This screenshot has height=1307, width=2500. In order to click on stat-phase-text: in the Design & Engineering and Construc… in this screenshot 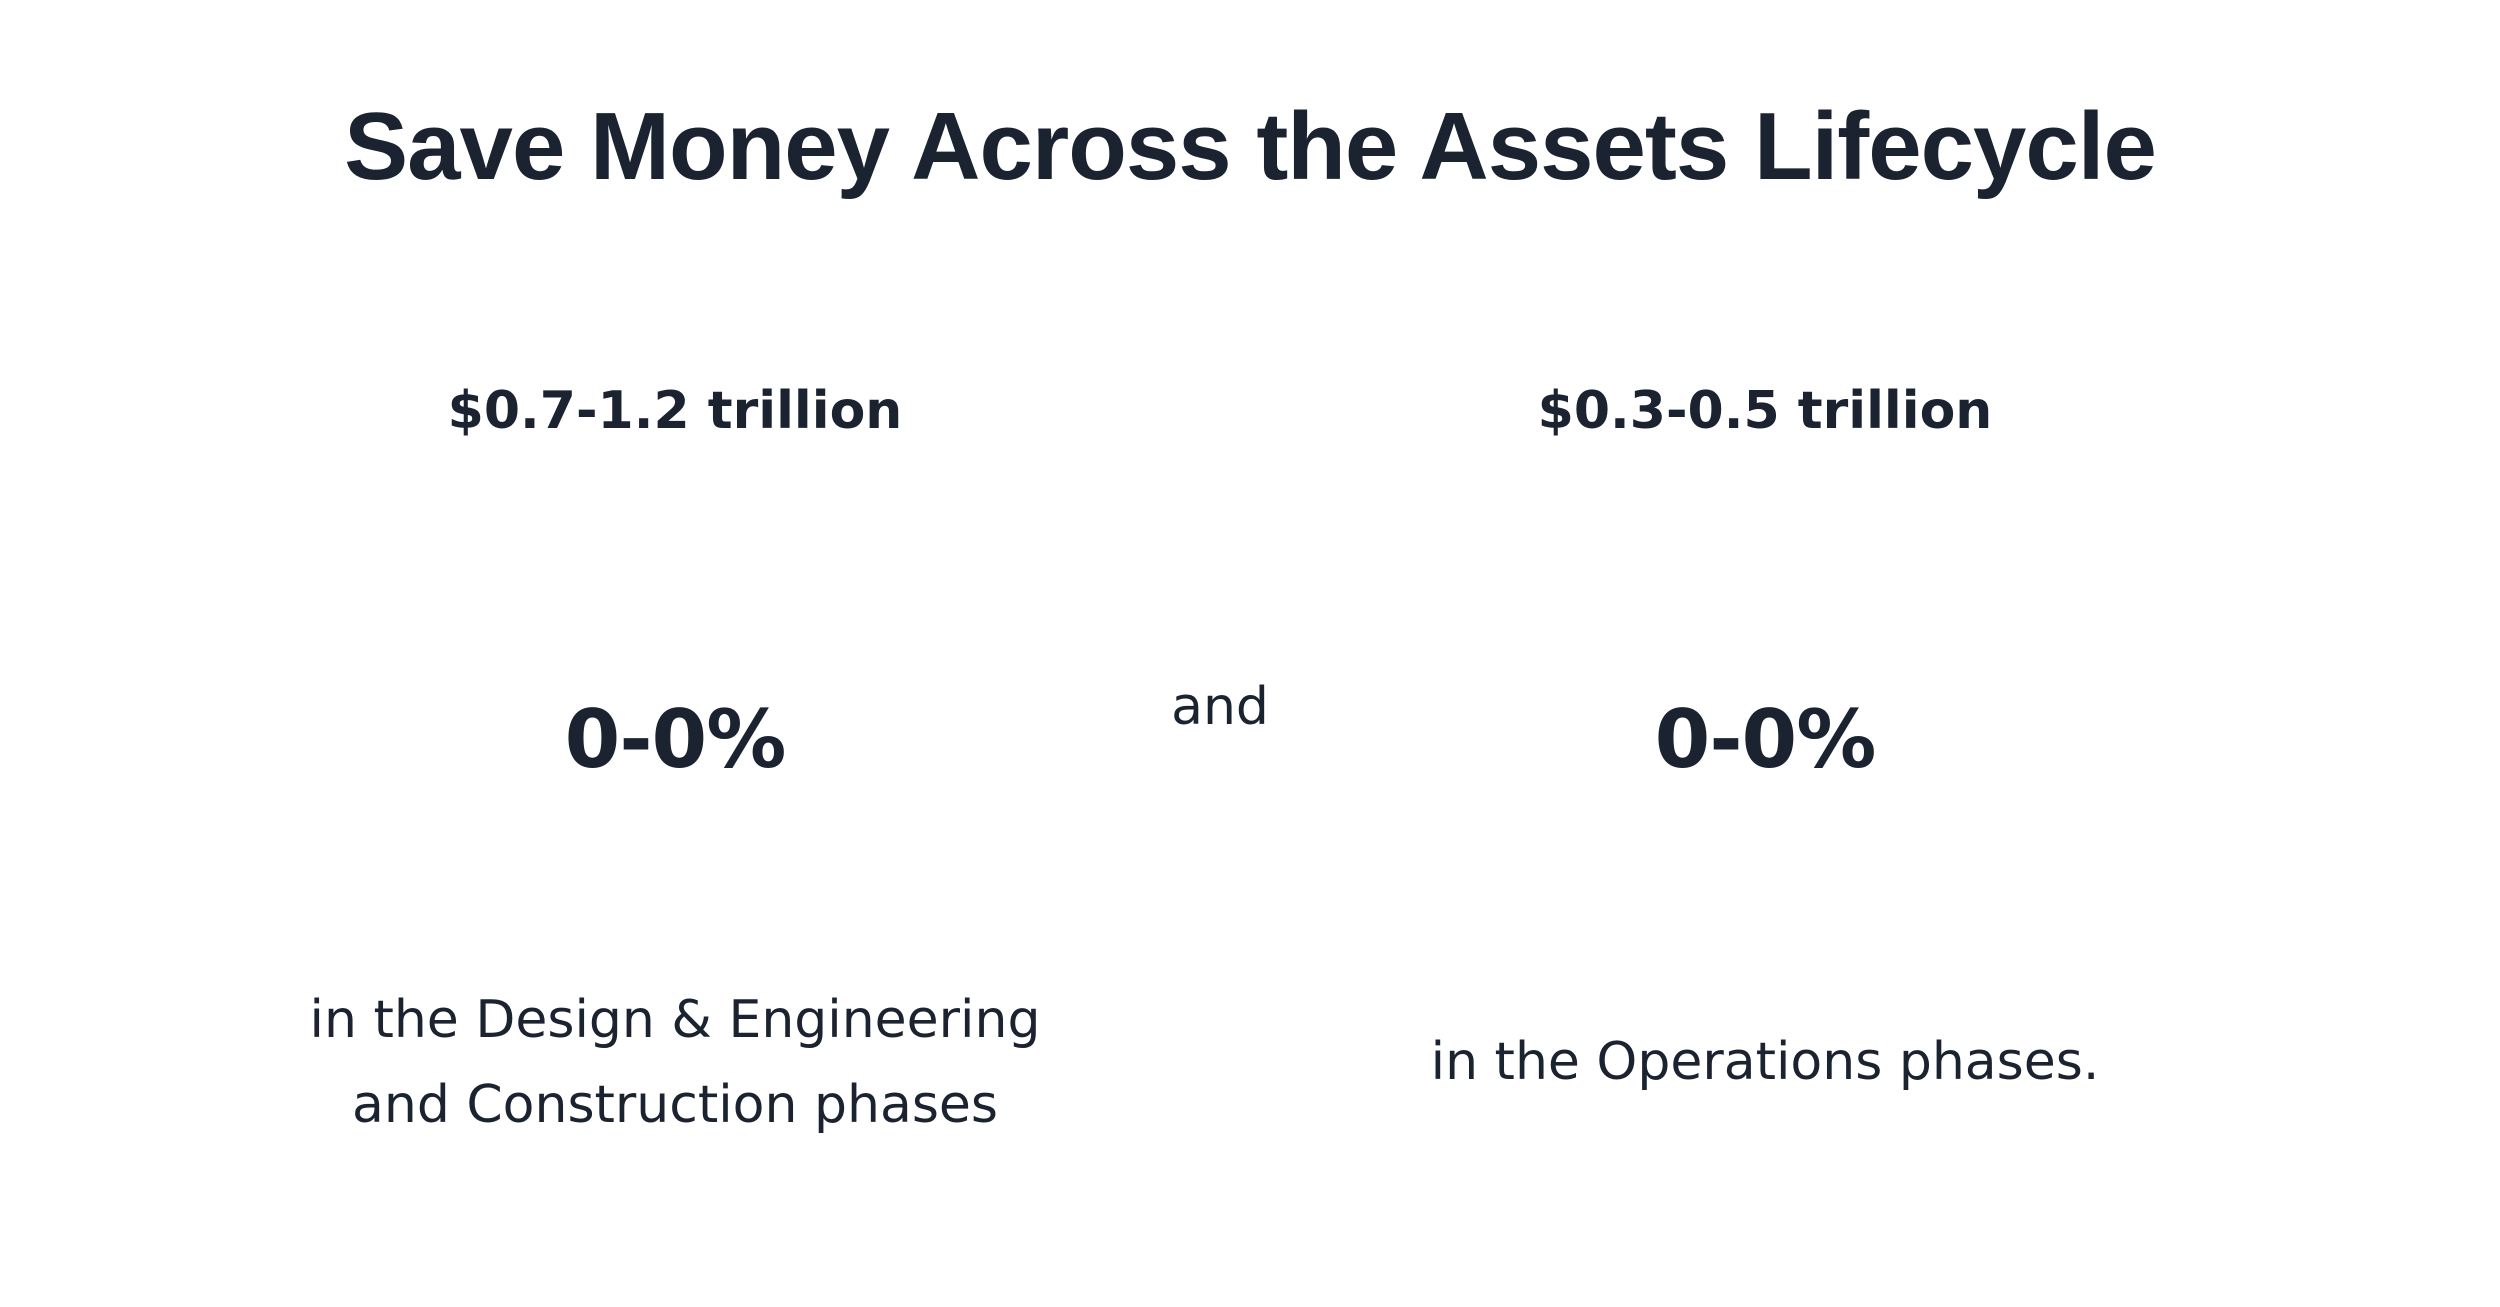, I will do `click(675, 1062)`.